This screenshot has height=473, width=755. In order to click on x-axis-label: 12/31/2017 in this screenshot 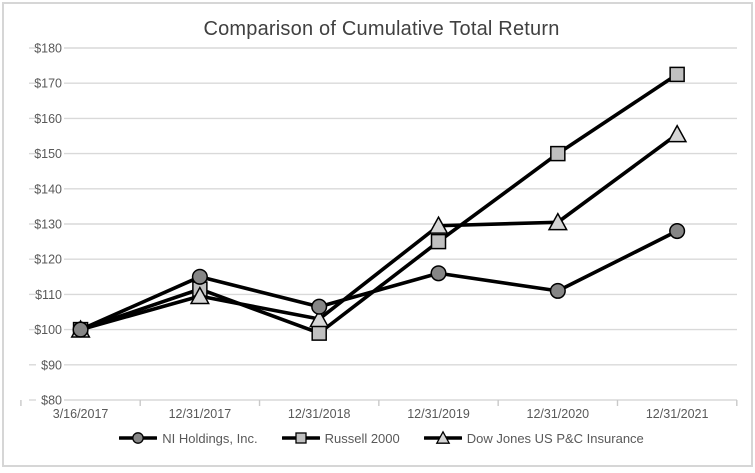, I will do `click(200, 414)`.